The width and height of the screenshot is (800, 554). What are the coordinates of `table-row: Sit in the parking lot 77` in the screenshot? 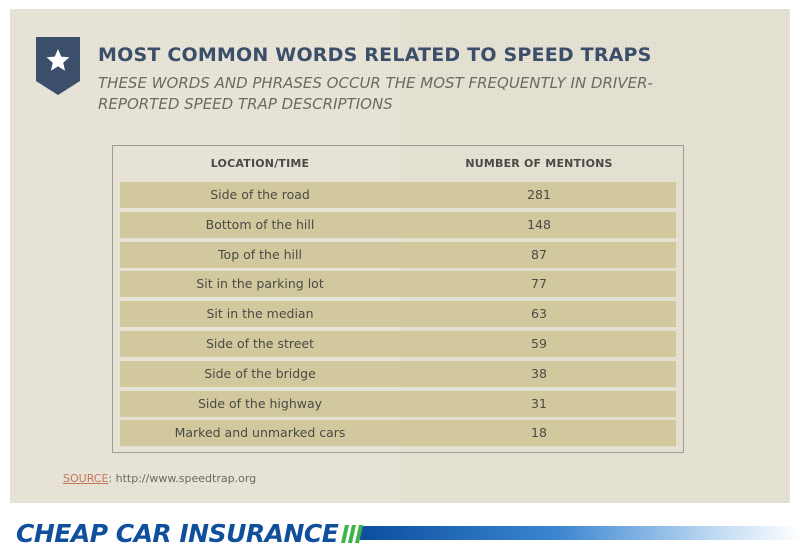 It's located at (398, 284).